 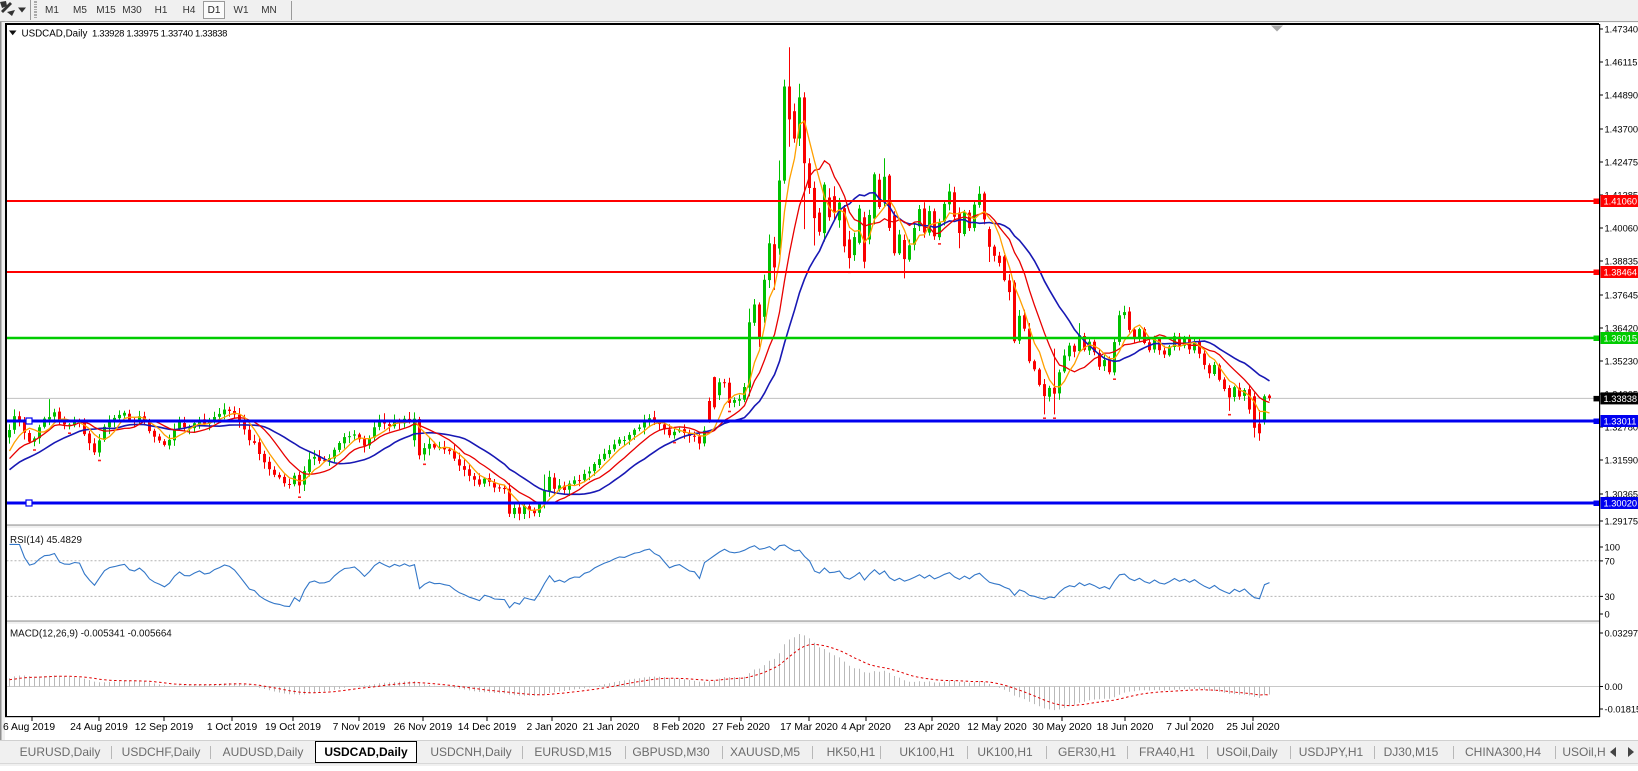 I want to click on svg-text: 24 Aug 2019, so click(x=99, y=727).